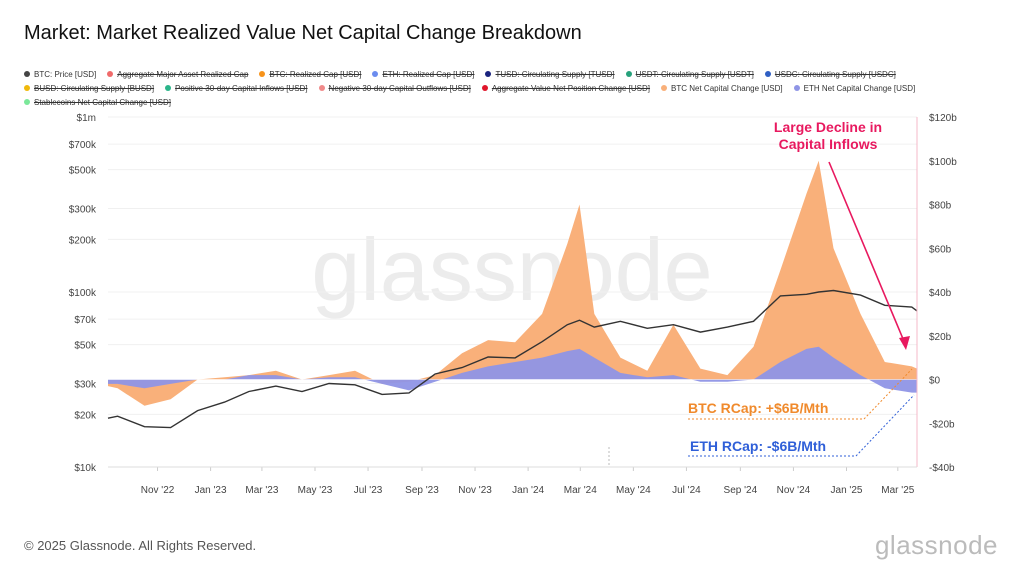 The image size is (1024, 576). What do you see at coordinates (940, 249) in the screenshot?
I see `right-tick-label: $60b` at bounding box center [940, 249].